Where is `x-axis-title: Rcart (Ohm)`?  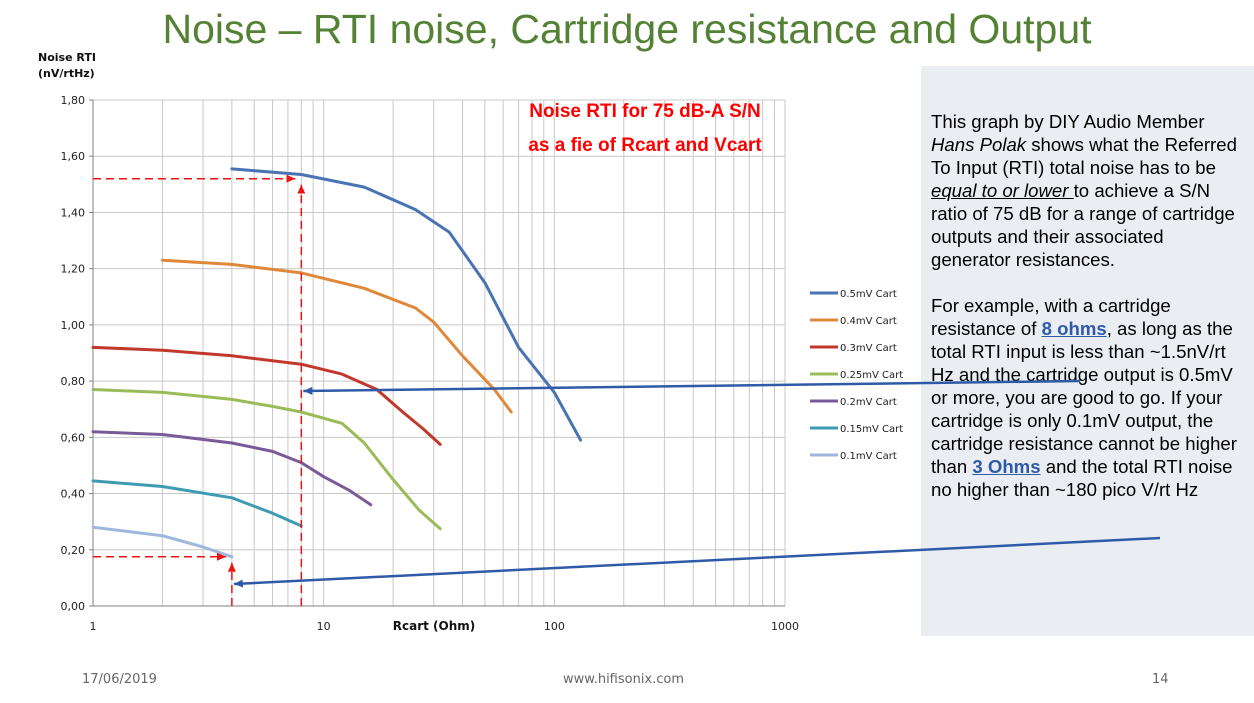
x-axis-title: Rcart (Ohm) is located at coordinates (434, 626).